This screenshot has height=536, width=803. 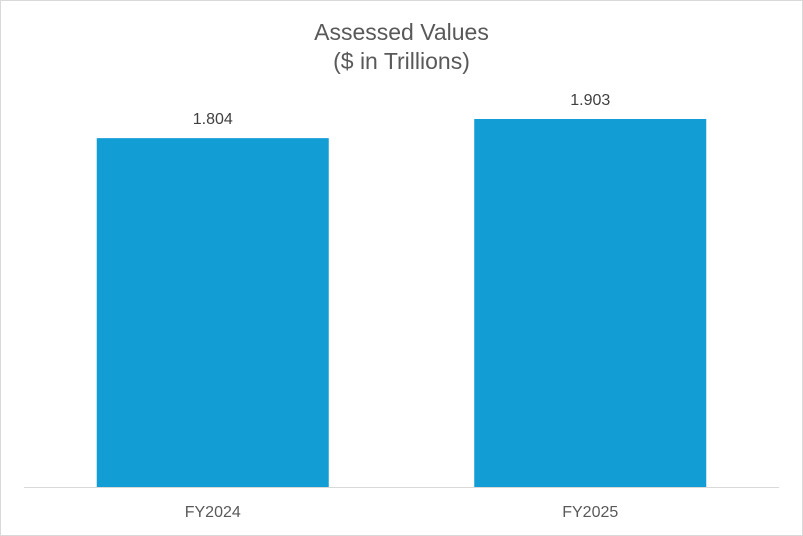 What do you see at coordinates (401, 61) in the screenshot?
I see `chart-subtitle: ($ in Trillions)` at bounding box center [401, 61].